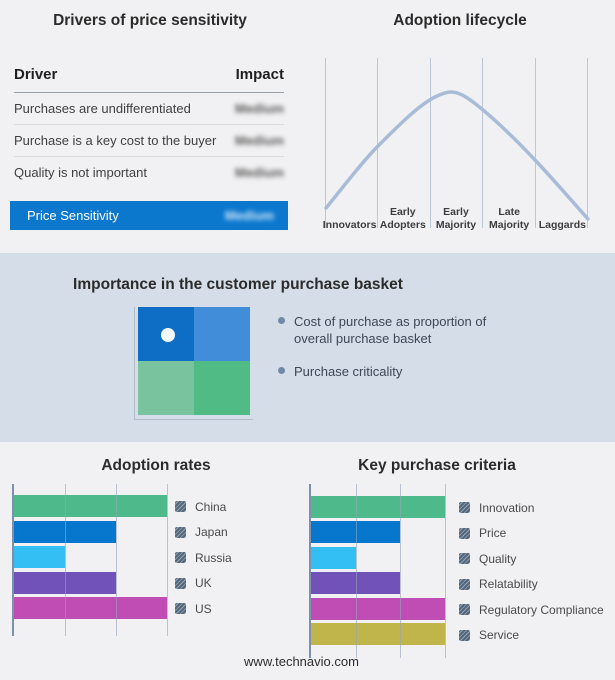 The image size is (615, 680). What do you see at coordinates (222, 334) in the screenshot?
I see `quadrant-top-right` at bounding box center [222, 334].